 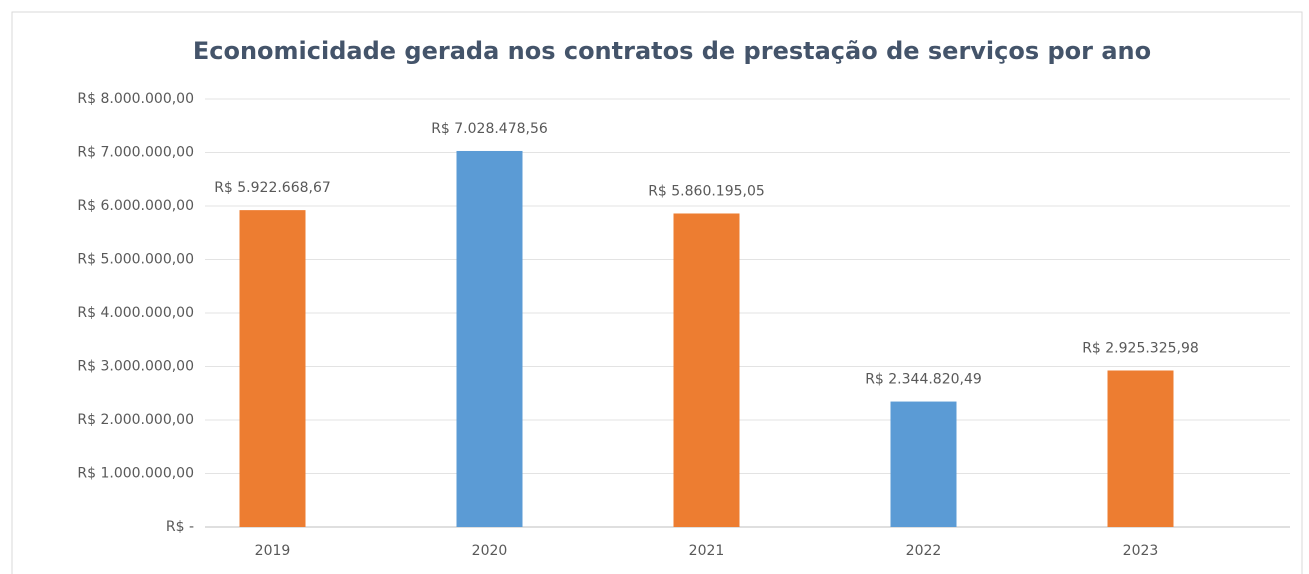 What do you see at coordinates (135, 474) in the screenshot?
I see `y-tick-label: R$ 1.000.000,00` at bounding box center [135, 474].